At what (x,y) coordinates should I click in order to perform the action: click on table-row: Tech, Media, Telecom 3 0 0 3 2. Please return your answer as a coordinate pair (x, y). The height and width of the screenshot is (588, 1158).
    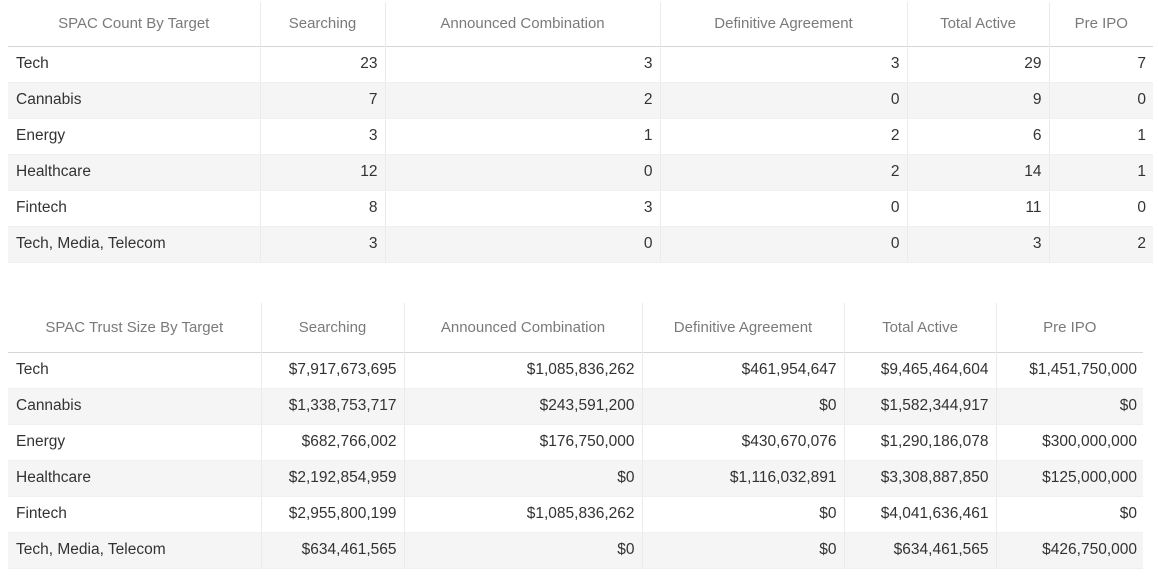
    Looking at the image, I should click on (580, 244).